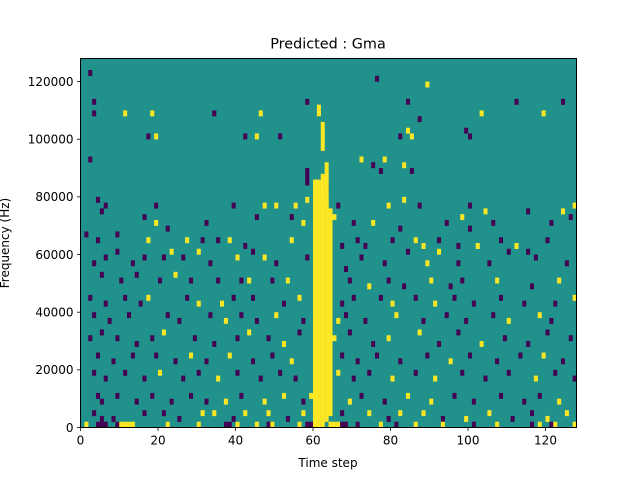 The height and width of the screenshot is (484, 640). Describe the element at coordinates (70, 428) in the screenshot. I see `y-tick-label: 0` at that location.